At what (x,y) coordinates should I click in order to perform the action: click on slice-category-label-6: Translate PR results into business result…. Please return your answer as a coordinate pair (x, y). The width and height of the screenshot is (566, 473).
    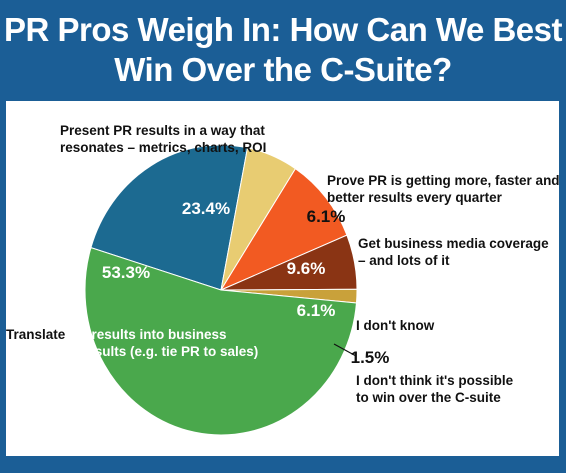
    Looking at the image, I should click on (132, 343).